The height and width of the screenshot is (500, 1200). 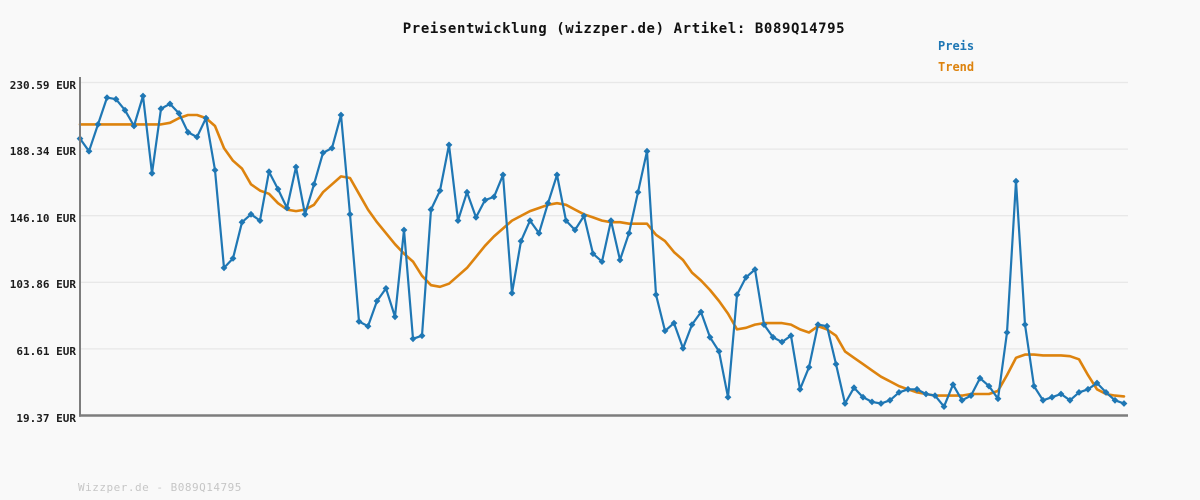 What do you see at coordinates (46, 418) in the screenshot?
I see `y-tick-label: 19.37 EUR` at bounding box center [46, 418].